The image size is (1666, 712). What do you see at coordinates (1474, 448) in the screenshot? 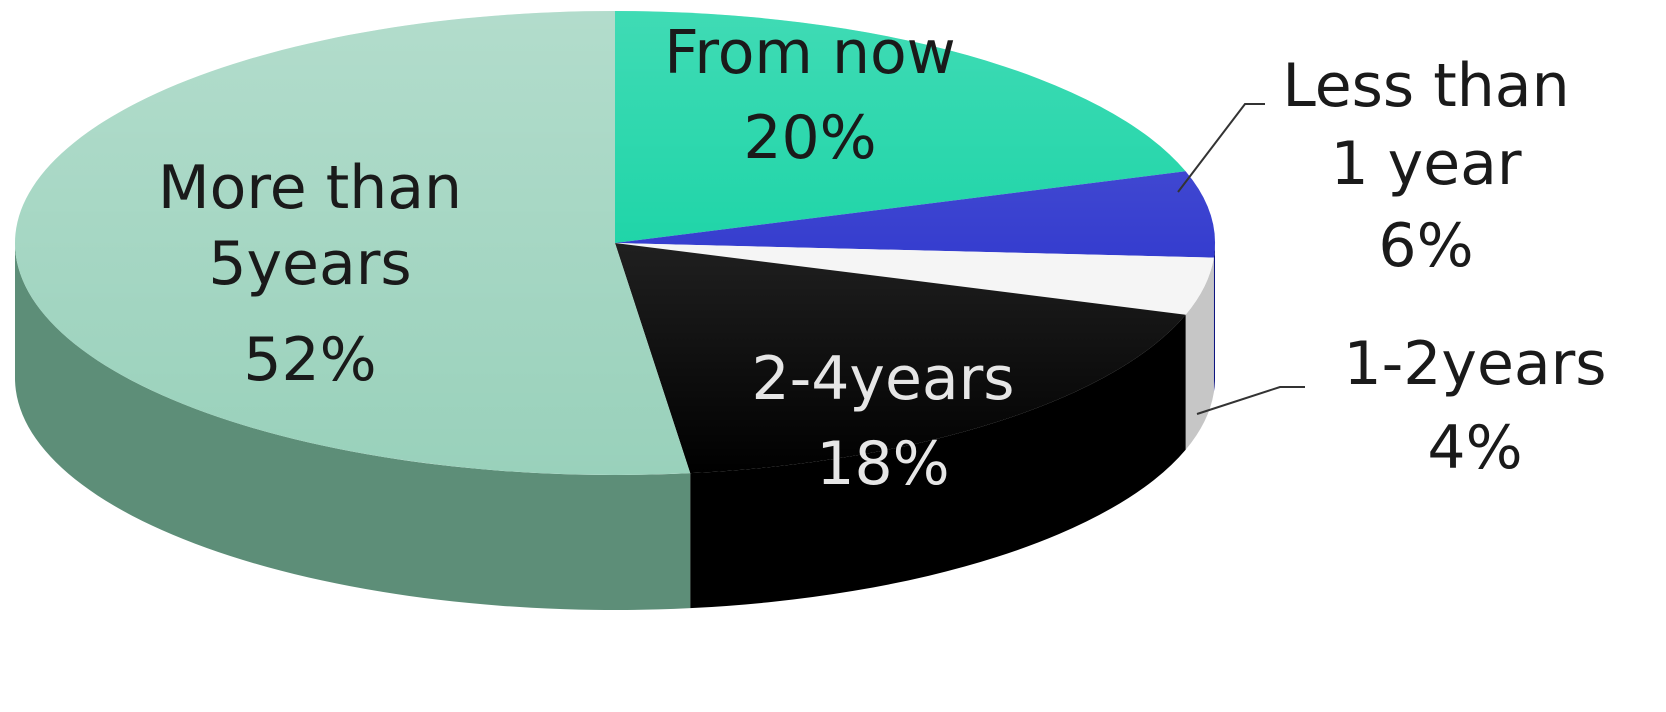
I see `label-1-2years-value: 4%` at bounding box center [1474, 448].